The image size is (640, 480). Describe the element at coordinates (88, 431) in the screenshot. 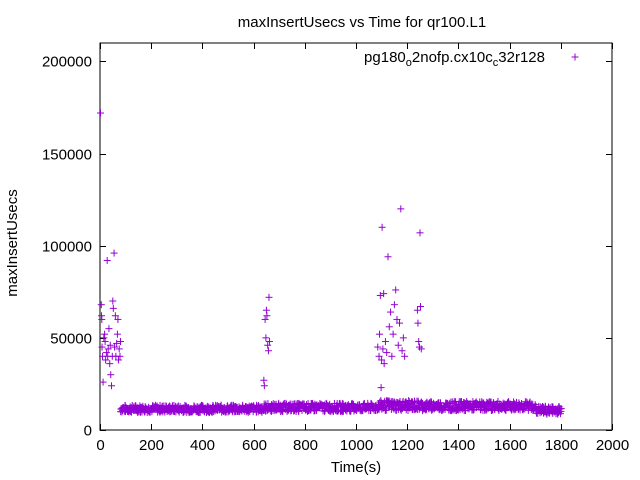

I see `y-tick-label: 0` at that location.